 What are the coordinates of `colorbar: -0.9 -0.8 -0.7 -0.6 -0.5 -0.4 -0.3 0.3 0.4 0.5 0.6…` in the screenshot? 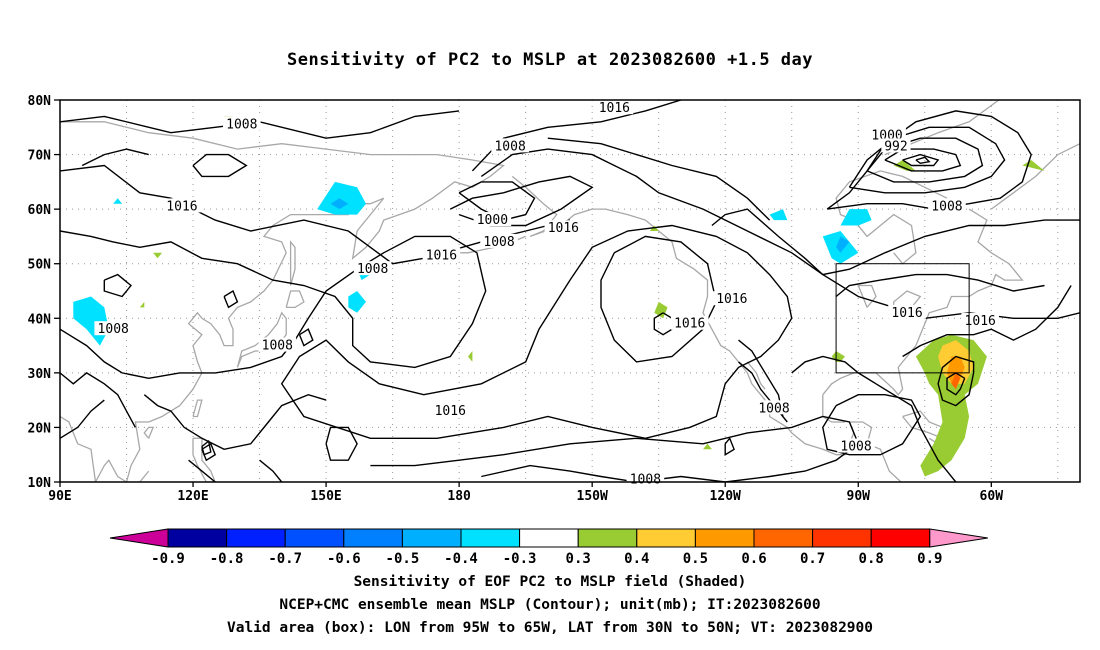 It's located at (548, 547).